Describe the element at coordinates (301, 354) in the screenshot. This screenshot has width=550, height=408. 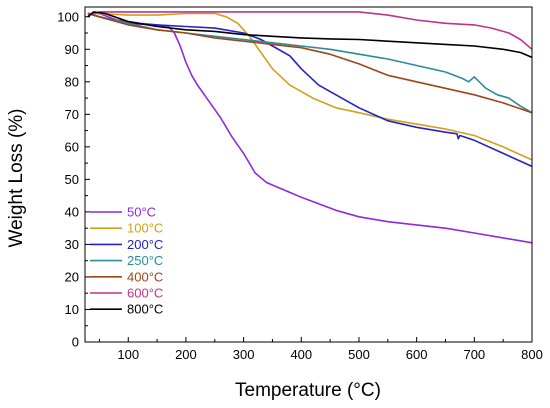
I see `x-tick-label: 400` at that location.